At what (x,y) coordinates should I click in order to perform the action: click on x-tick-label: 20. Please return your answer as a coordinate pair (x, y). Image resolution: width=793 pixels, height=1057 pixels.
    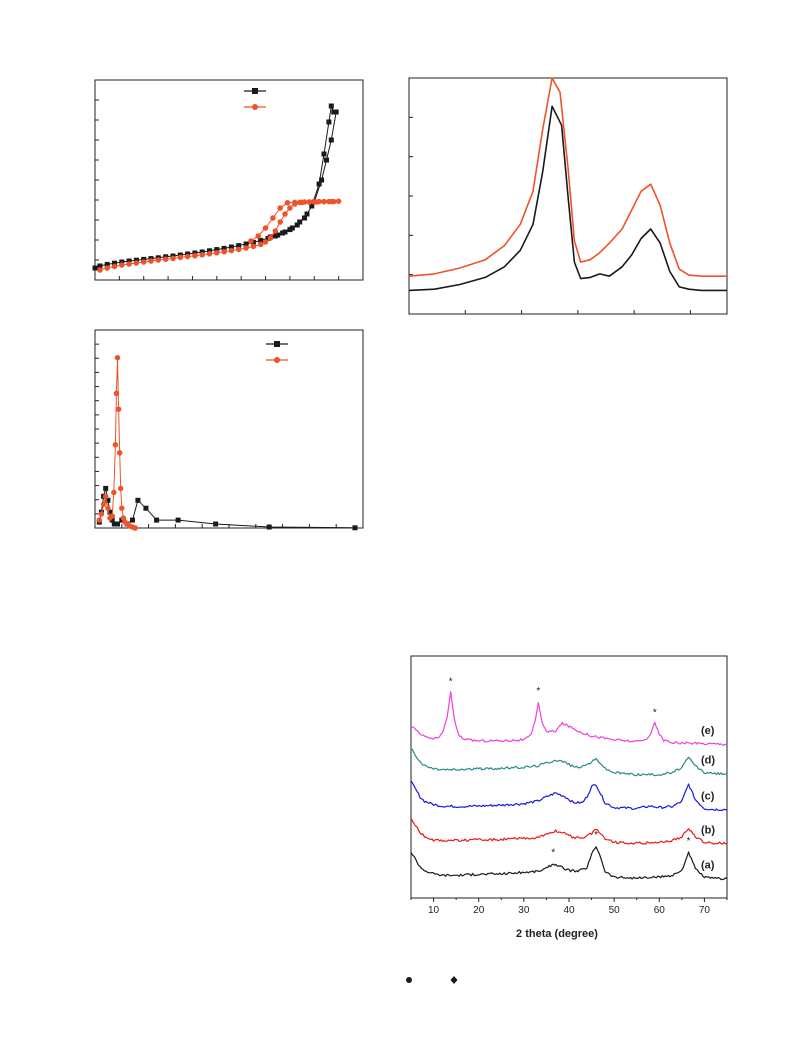
    Looking at the image, I should click on (479, 910).